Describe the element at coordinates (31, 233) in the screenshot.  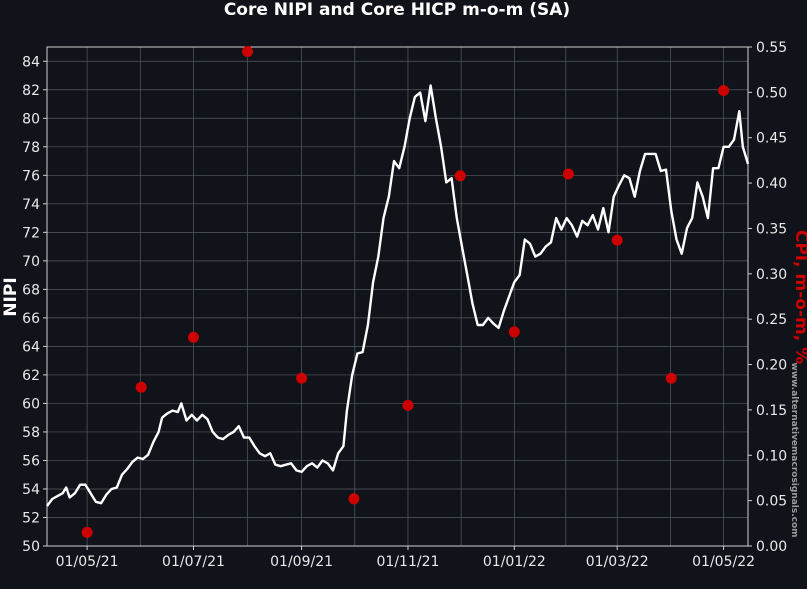
I see `y-left-tick-label: 72` at that location.